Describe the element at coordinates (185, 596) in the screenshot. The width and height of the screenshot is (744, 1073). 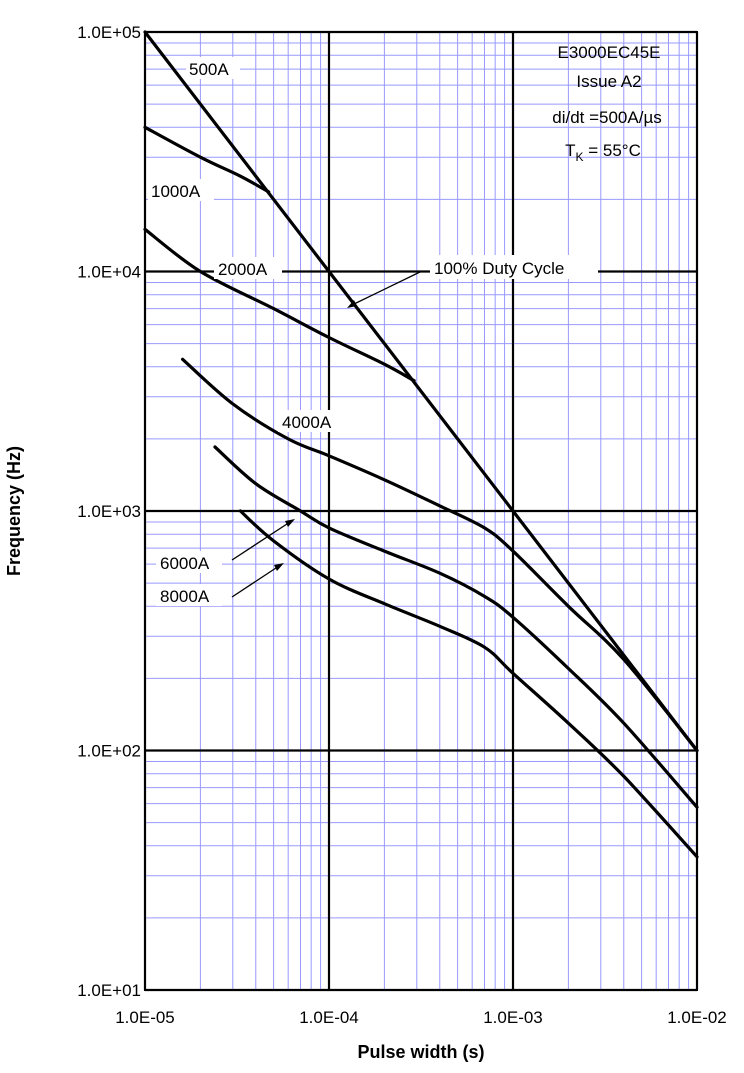
I see `label-8000a: 8000A` at that location.